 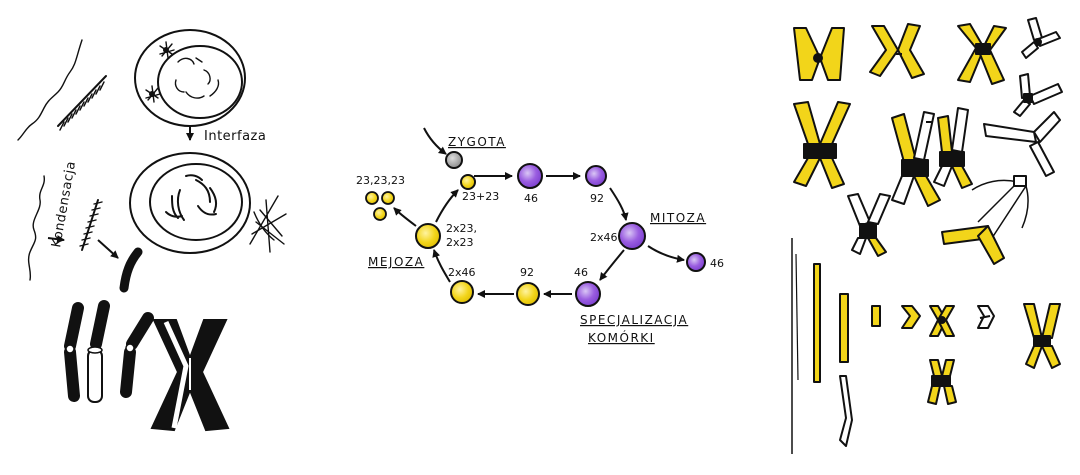 I want to click on arrow-2x46-to-meiosis, so click(x=441, y=266).